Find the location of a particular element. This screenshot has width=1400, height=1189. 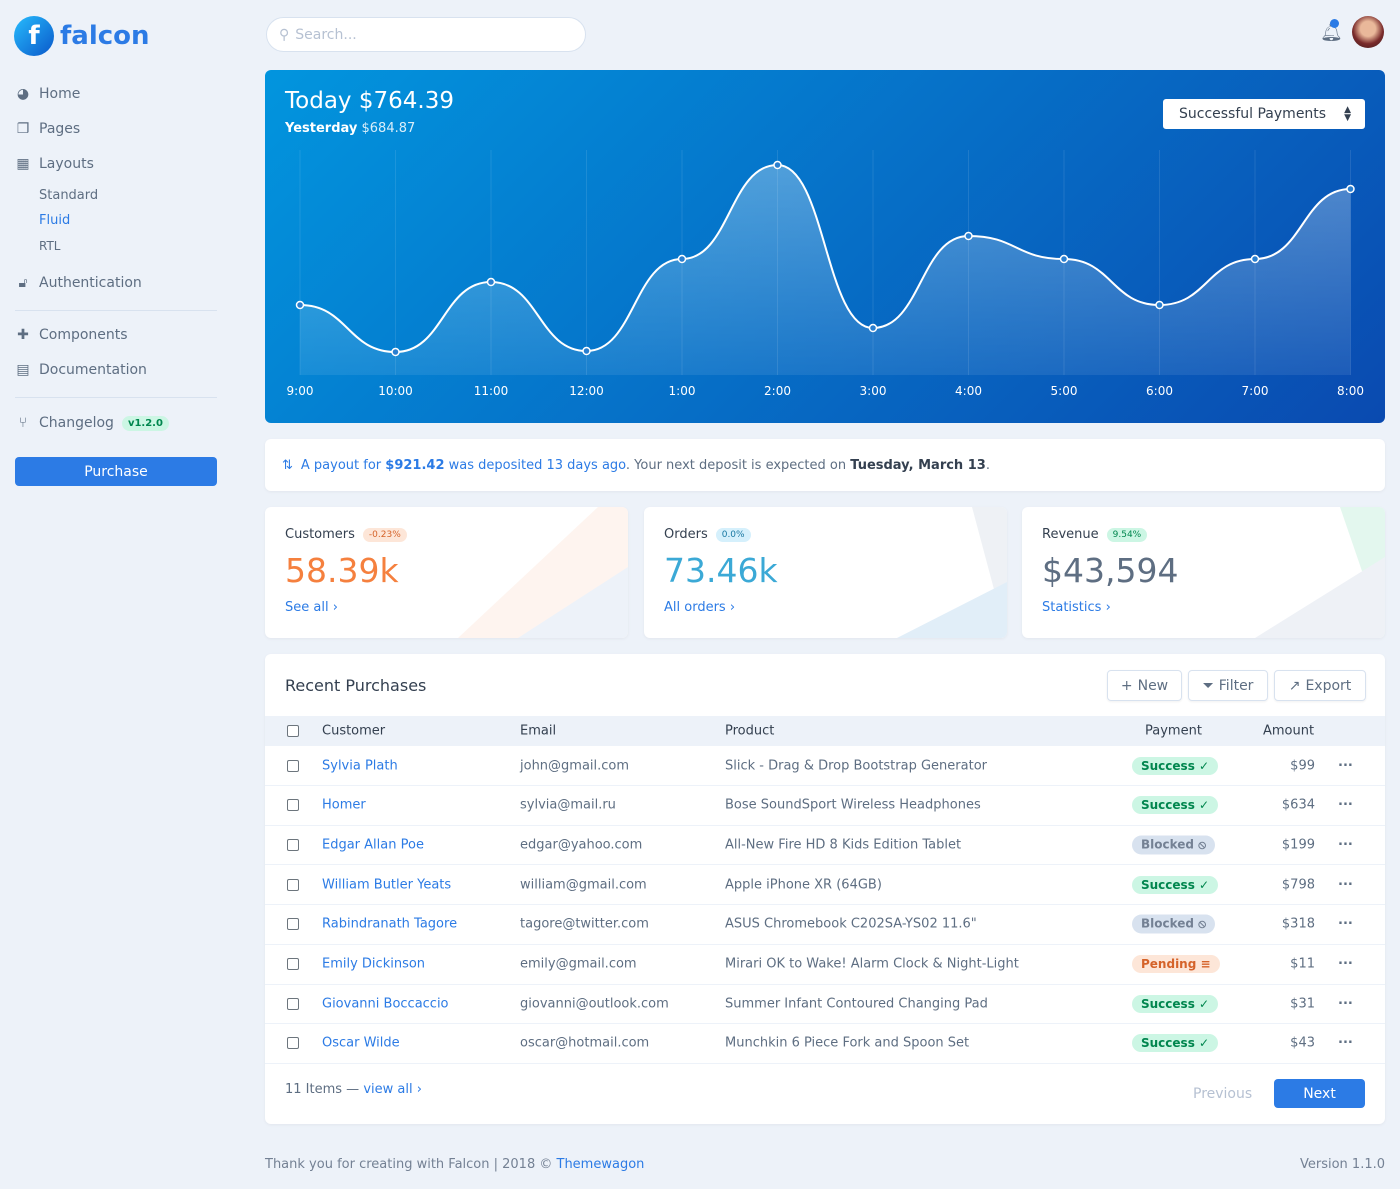

email: william@gmail.com is located at coordinates (583, 885).